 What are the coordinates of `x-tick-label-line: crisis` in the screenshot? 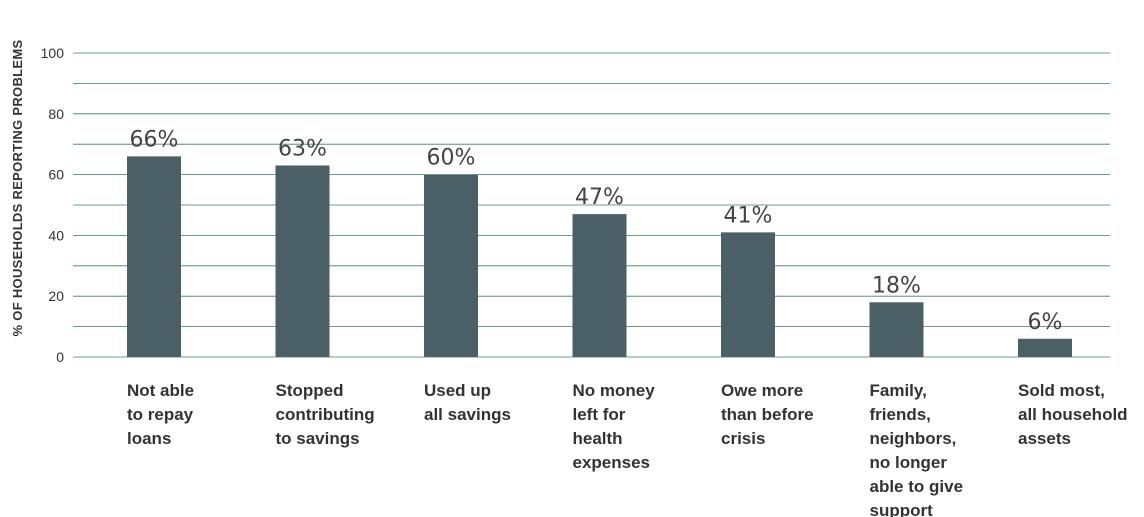 It's located at (743, 438).